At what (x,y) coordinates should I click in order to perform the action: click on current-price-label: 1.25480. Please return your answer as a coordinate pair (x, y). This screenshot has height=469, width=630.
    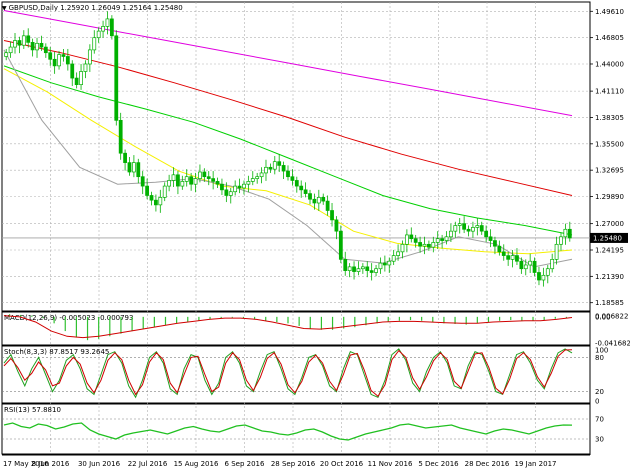
    Looking at the image, I should click on (607, 238).